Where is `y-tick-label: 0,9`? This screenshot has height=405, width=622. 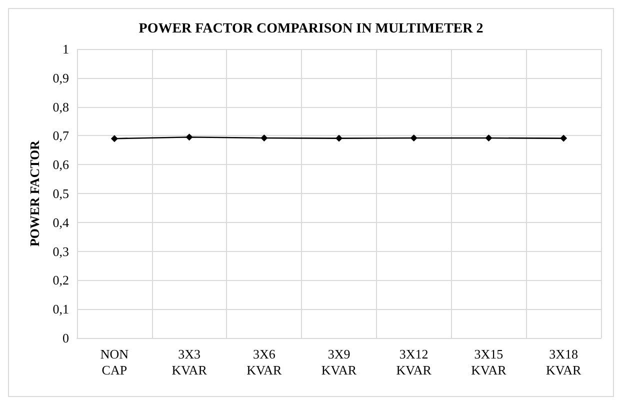
y-tick-label: 0,9 is located at coordinates (60, 78).